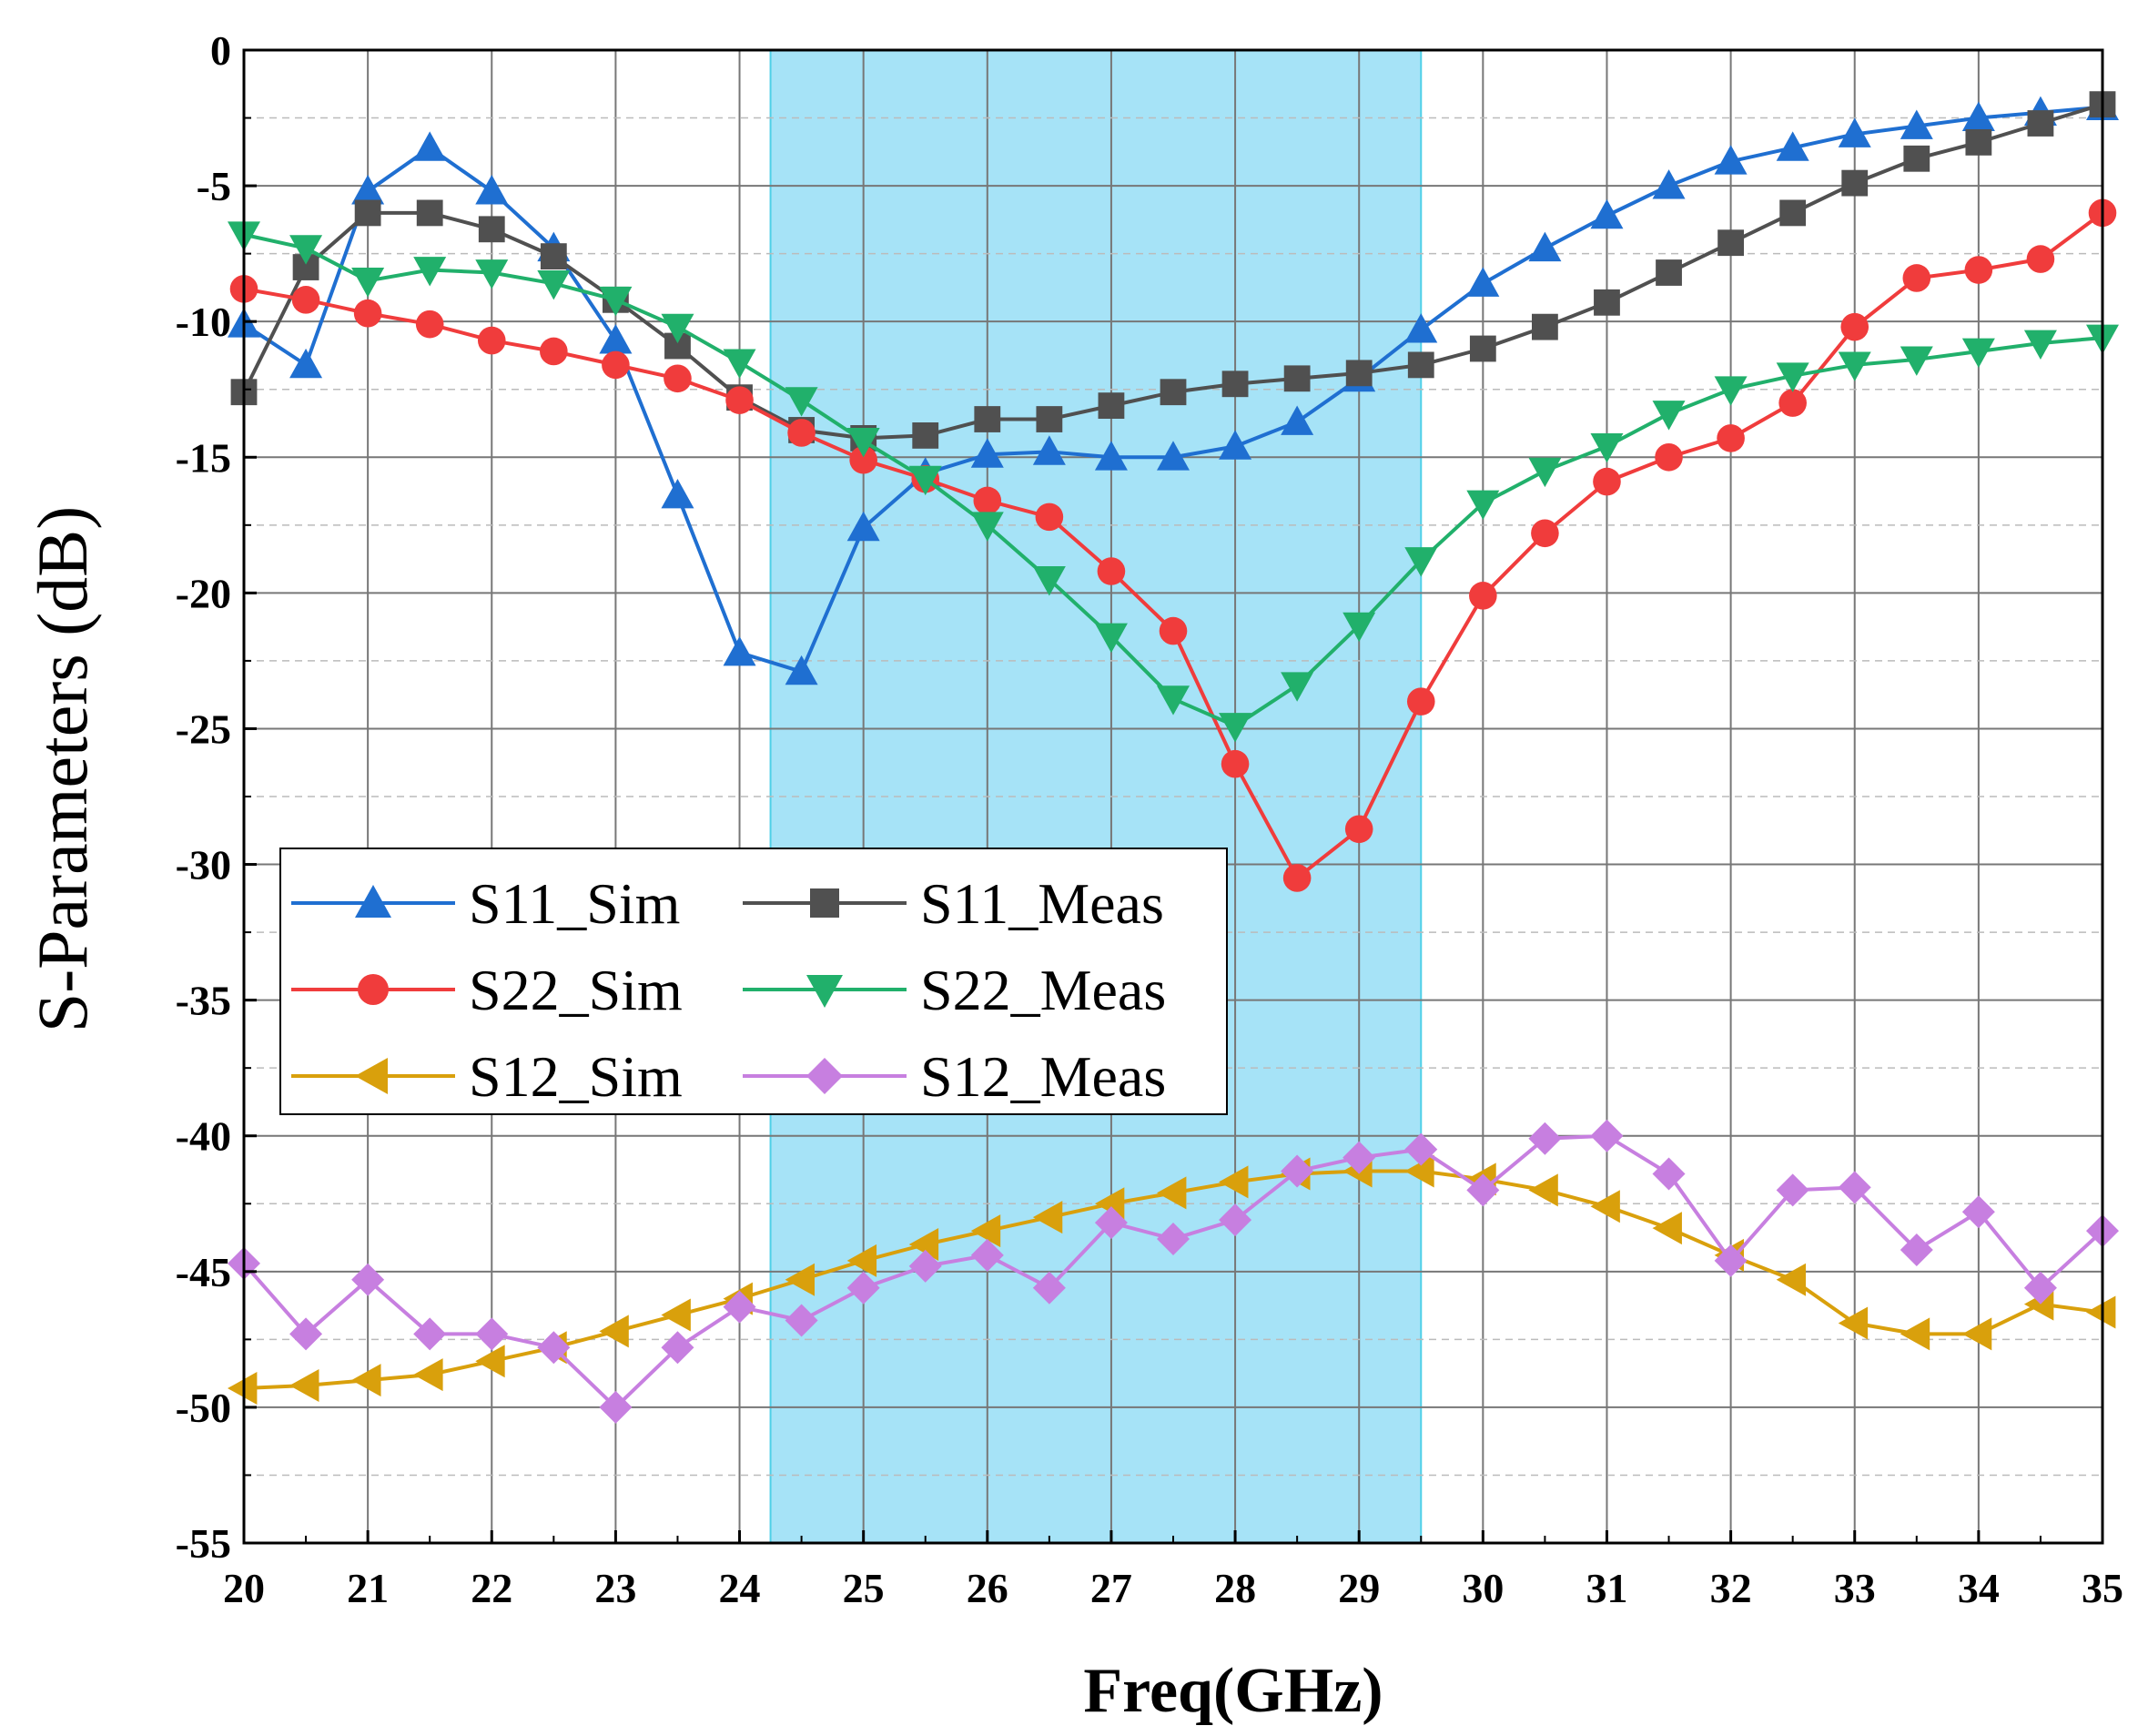  I want to click on legend-label: S22_Meas, so click(1043, 990).